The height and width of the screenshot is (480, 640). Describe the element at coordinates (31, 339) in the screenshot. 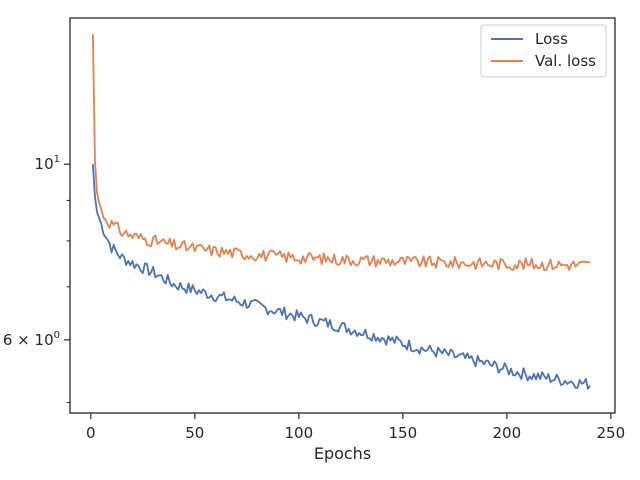

I see `y-tick-label: 6 × 100` at that location.